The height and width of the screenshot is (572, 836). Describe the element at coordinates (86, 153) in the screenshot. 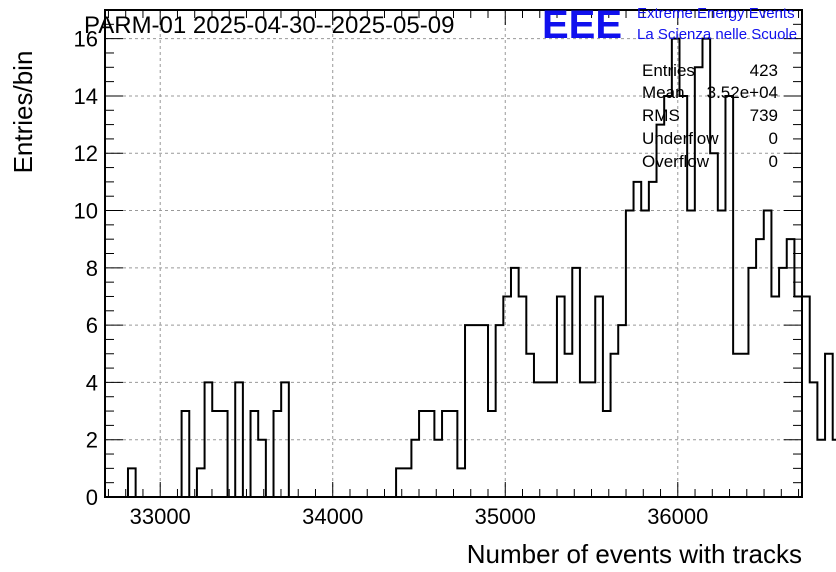

I see `y-tick-label: 12` at that location.